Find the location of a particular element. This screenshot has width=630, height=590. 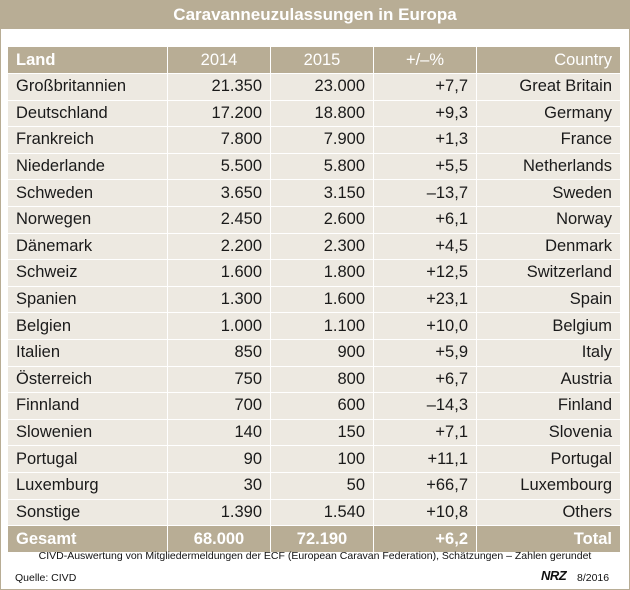

cell-2014: 2.450 is located at coordinates (219, 220).